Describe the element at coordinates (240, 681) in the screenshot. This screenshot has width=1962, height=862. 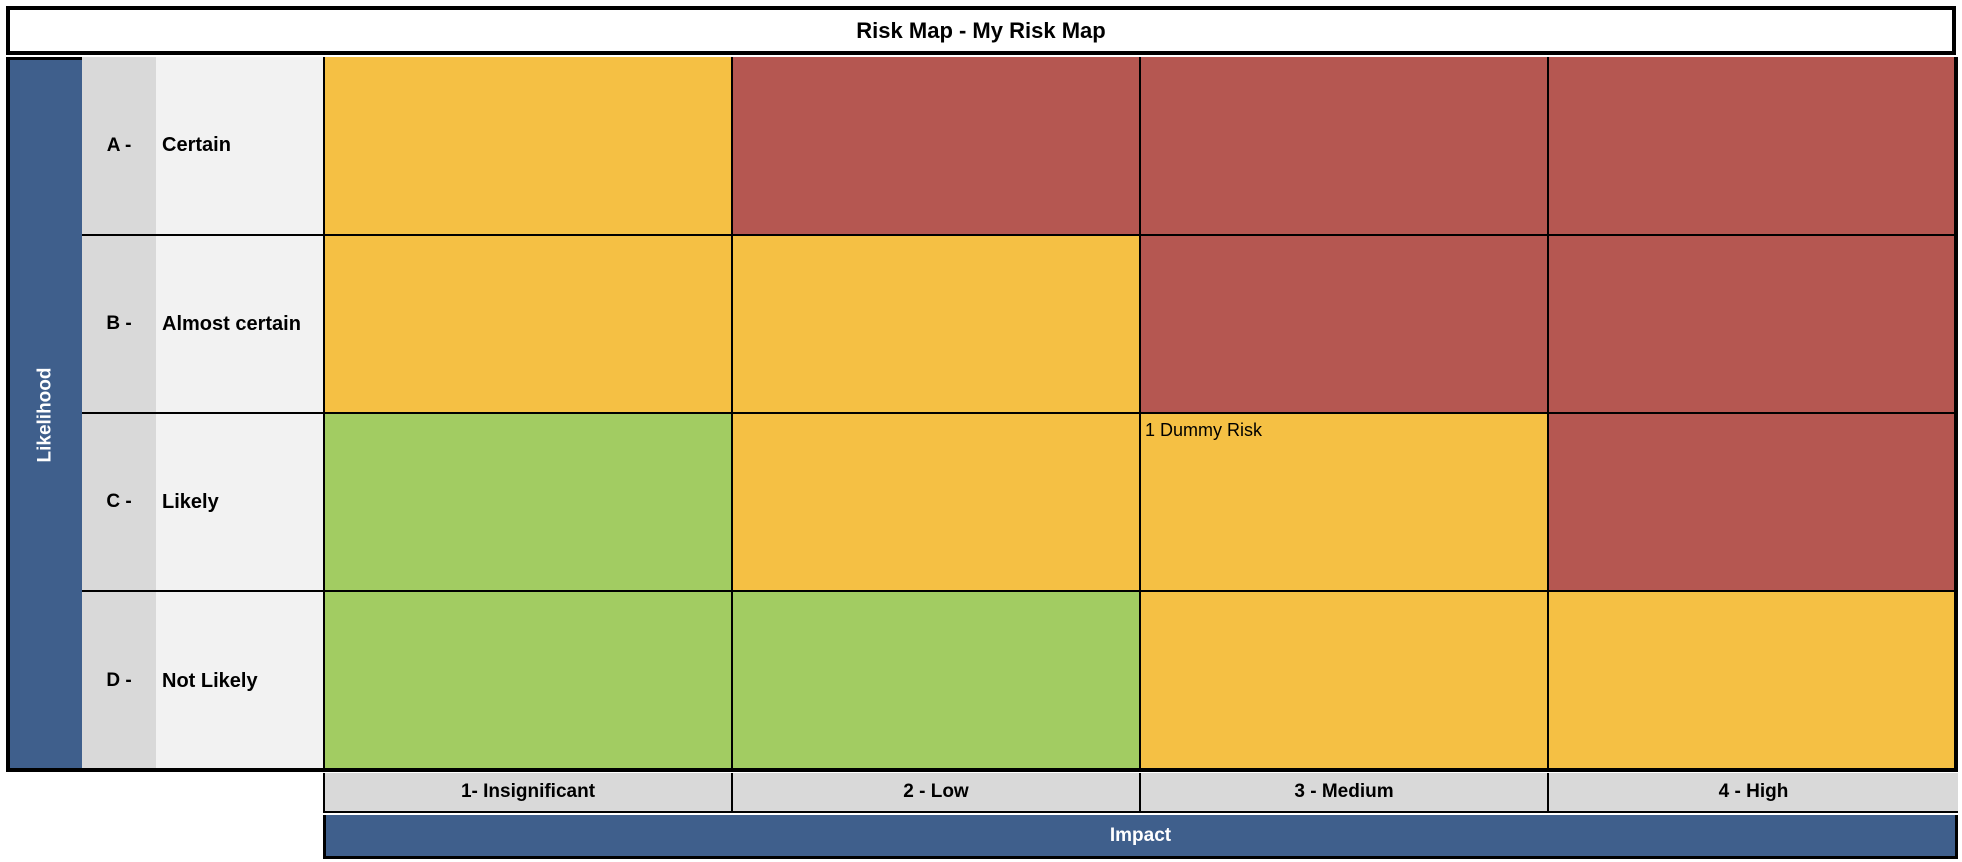
I see `likelihood-label: Not Likely` at that location.